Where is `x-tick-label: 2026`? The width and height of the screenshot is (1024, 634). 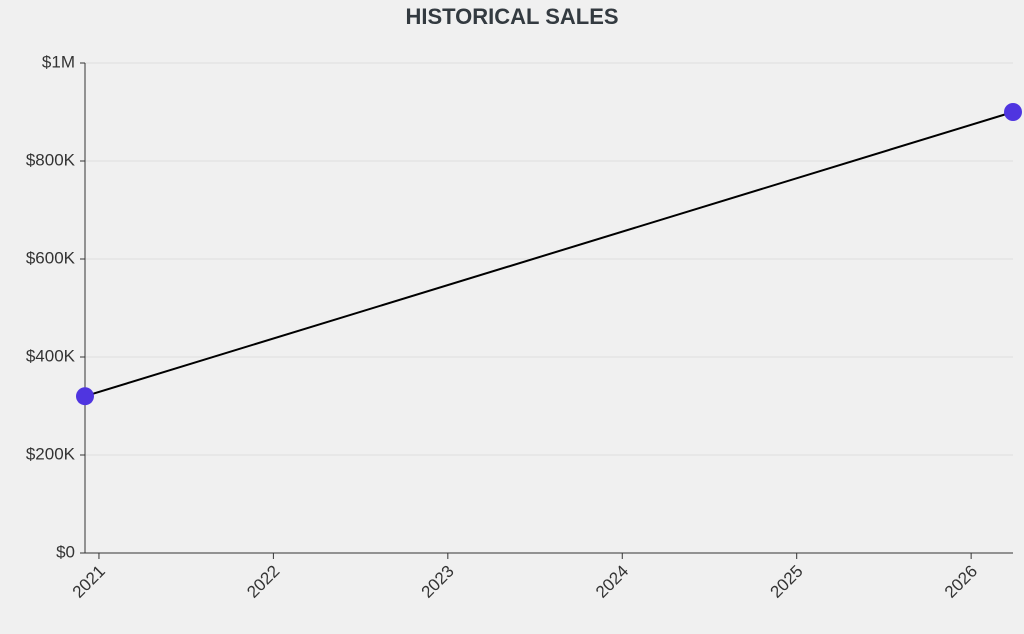 x-tick-label: 2026 is located at coordinates (961, 582).